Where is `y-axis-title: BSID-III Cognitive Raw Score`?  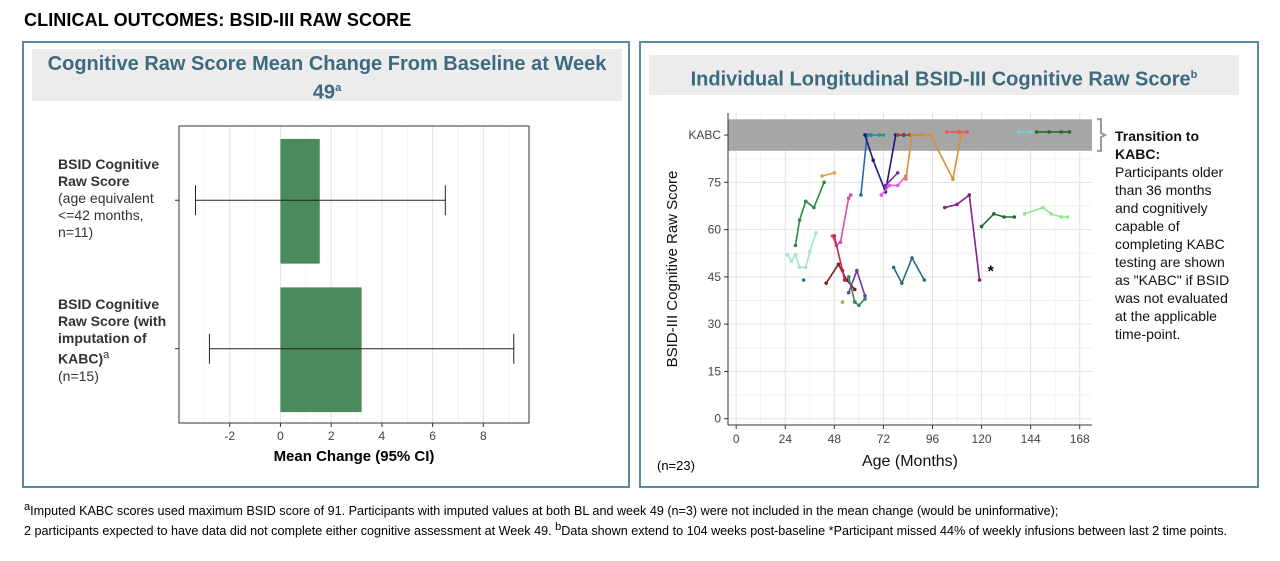
y-axis-title: BSID-III Cognitive Raw Score is located at coordinates (672, 269).